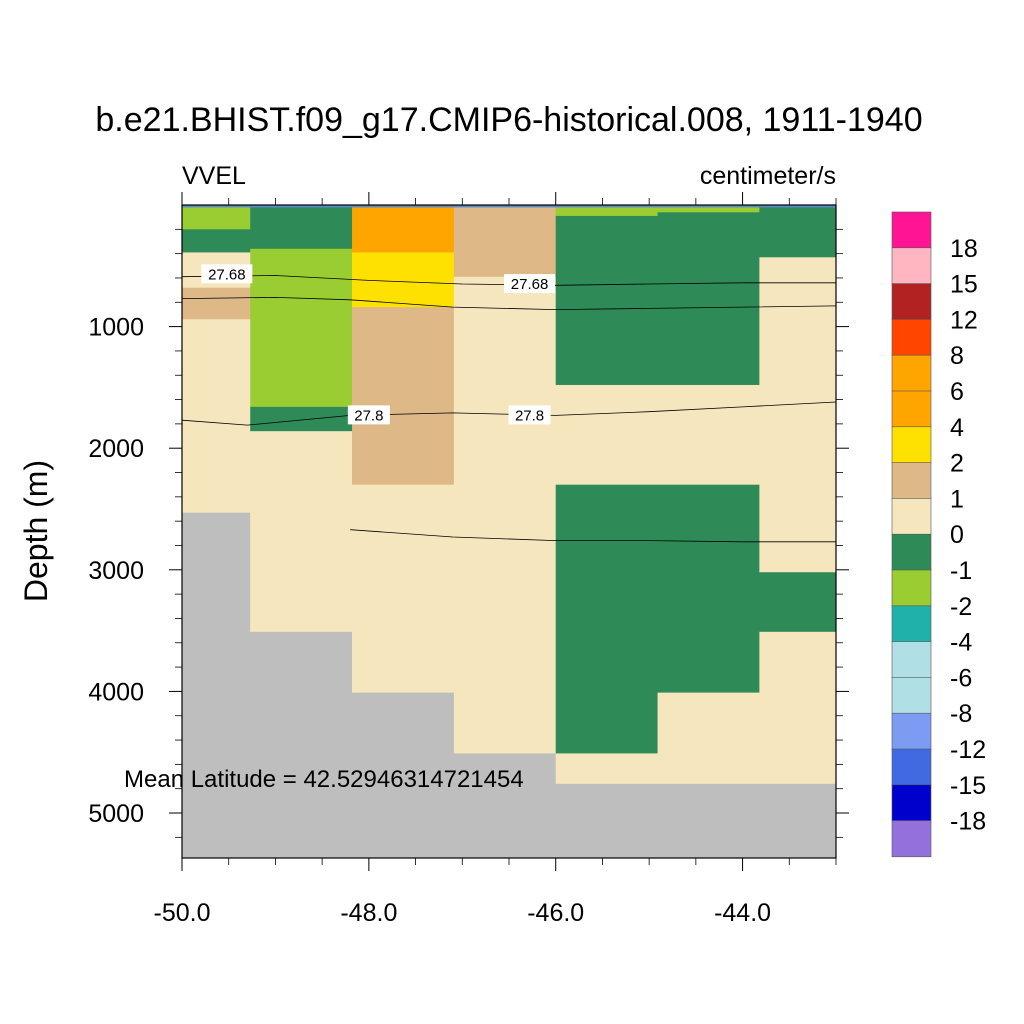 The width and height of the screenshot is (1024, 1024). I want to click on colorbar-level-label: 18, so click(964, 249).